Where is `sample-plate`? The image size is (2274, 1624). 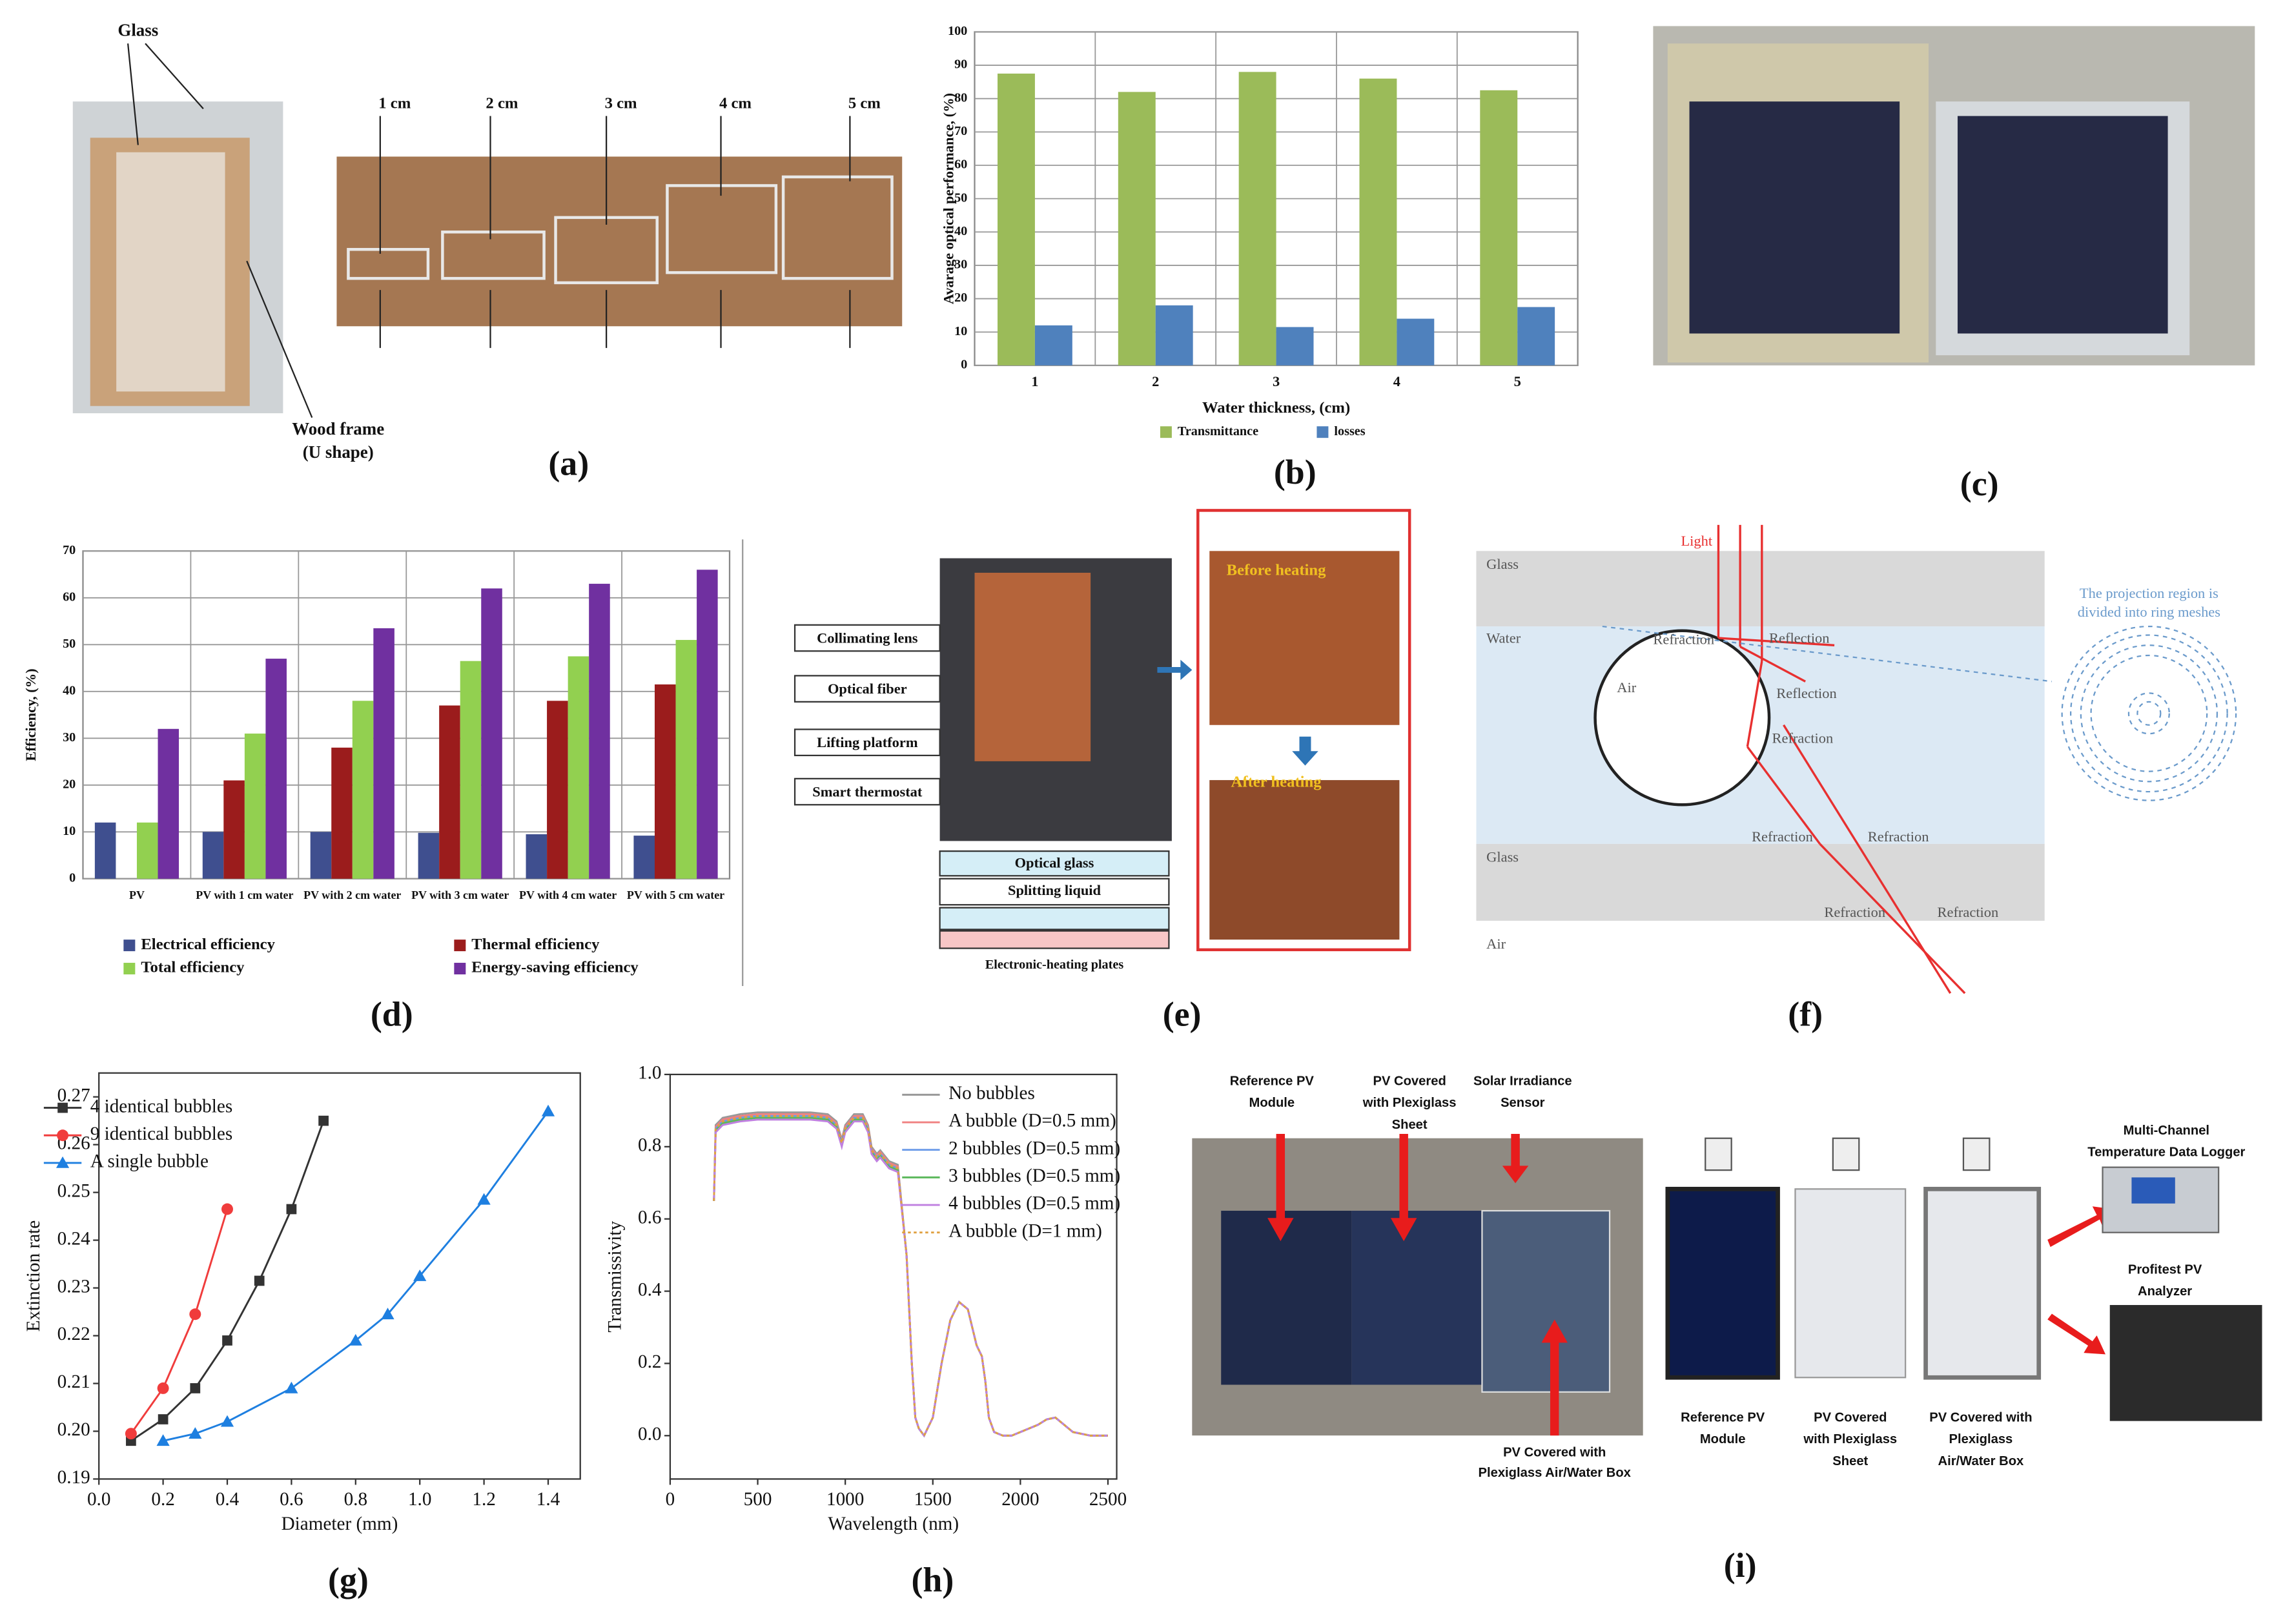 sample-plate is located at coordinates (1032, 666).